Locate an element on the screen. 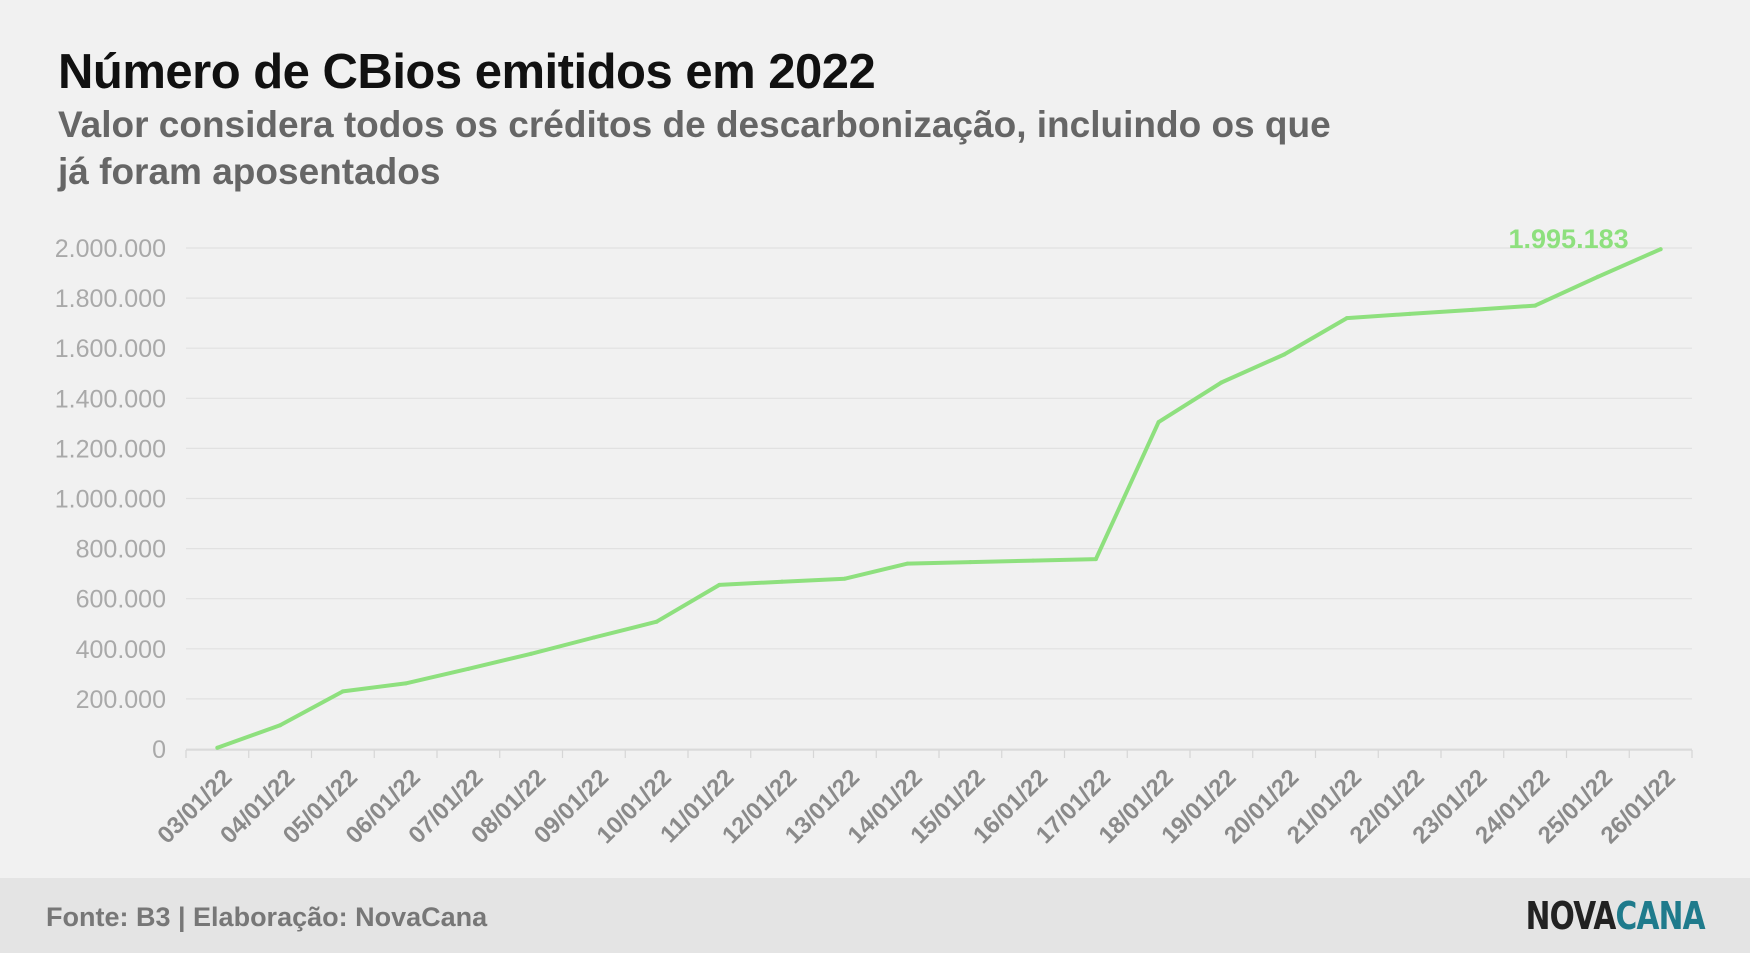 The height and width of the screenshot is (953, 1750). data-label-layer: 1.995.183 is located at coordinates (1569, 239).